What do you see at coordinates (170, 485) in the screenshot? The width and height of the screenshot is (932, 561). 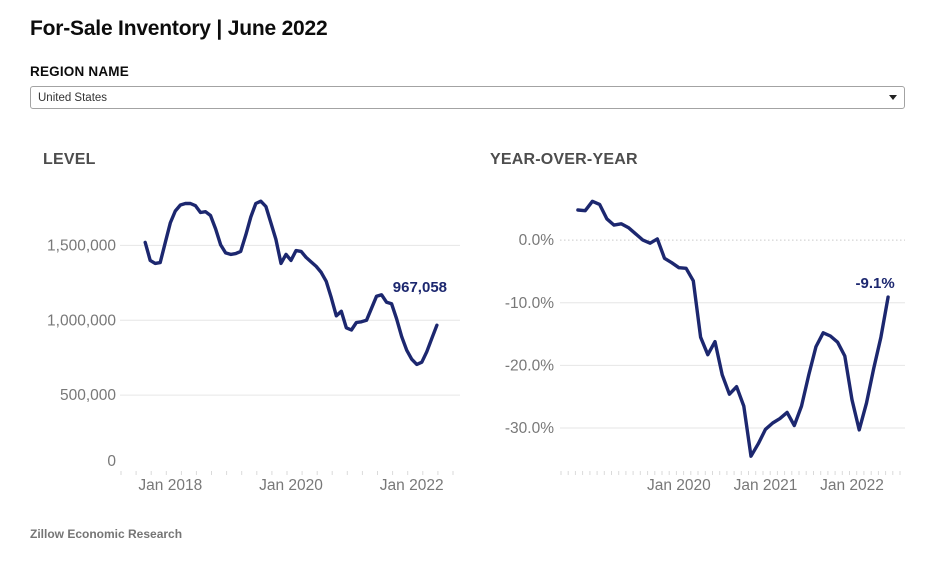 I see `svg-text: Jan 2018` at bounding box center [170, 485].